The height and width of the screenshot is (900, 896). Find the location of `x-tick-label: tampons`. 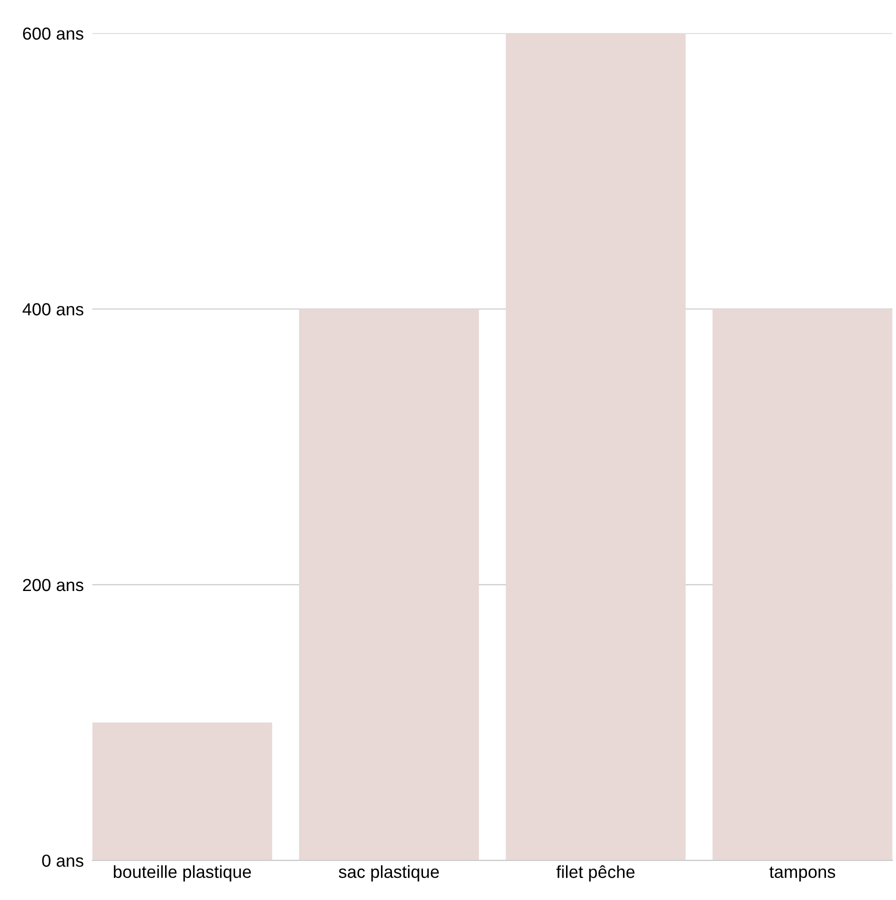

x-tick-label: tampons is located at coordinates (802, 874).